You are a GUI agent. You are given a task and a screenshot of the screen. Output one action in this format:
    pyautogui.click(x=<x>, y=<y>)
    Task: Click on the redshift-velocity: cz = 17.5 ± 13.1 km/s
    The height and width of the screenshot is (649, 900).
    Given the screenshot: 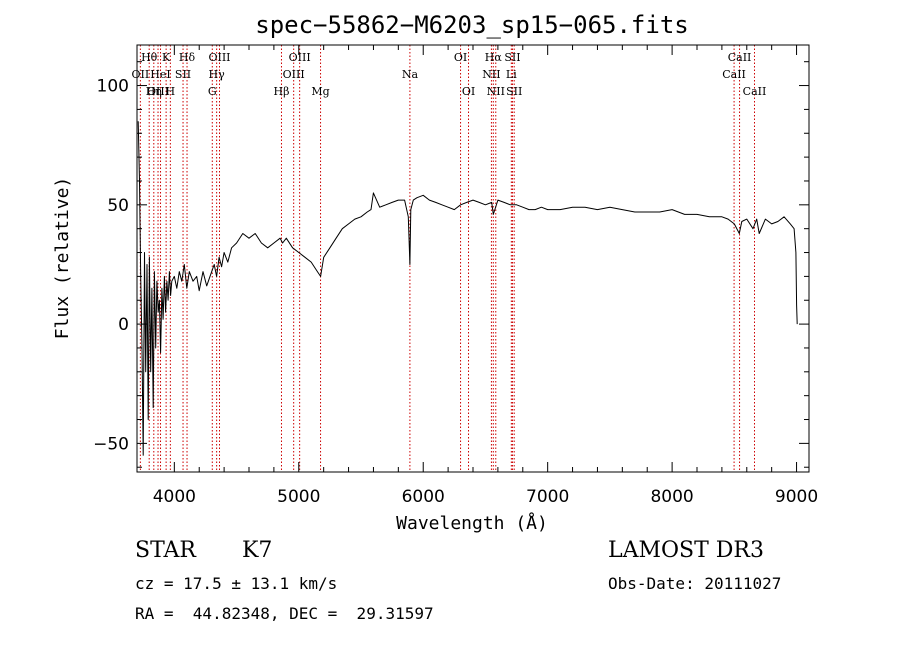 What is the action you would take?
    pyautogui.click(x=236, y=583)
    